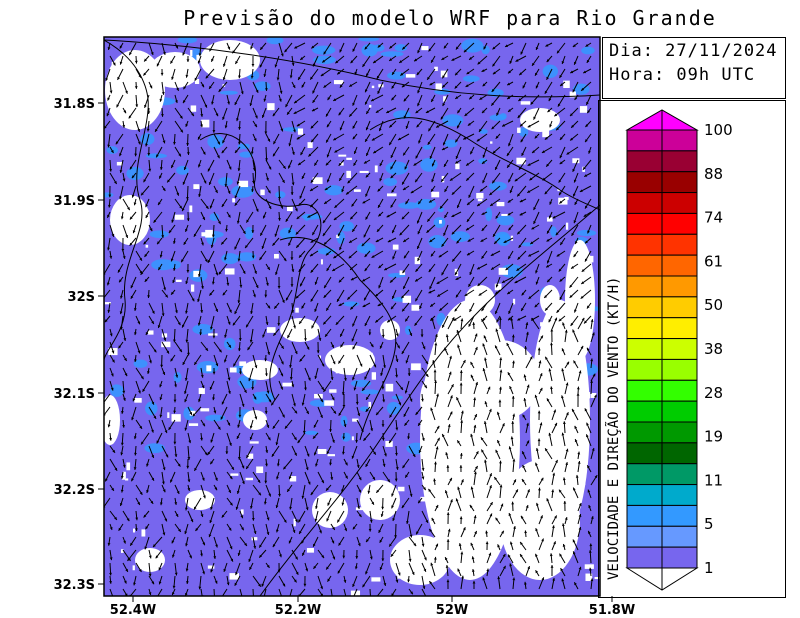 Image resolution: width=800 pixels, height=618 pixels. Describe the element at coordinates (713, 349) in the screenshot. I see `colorbar-tick-label: 38` at that location.